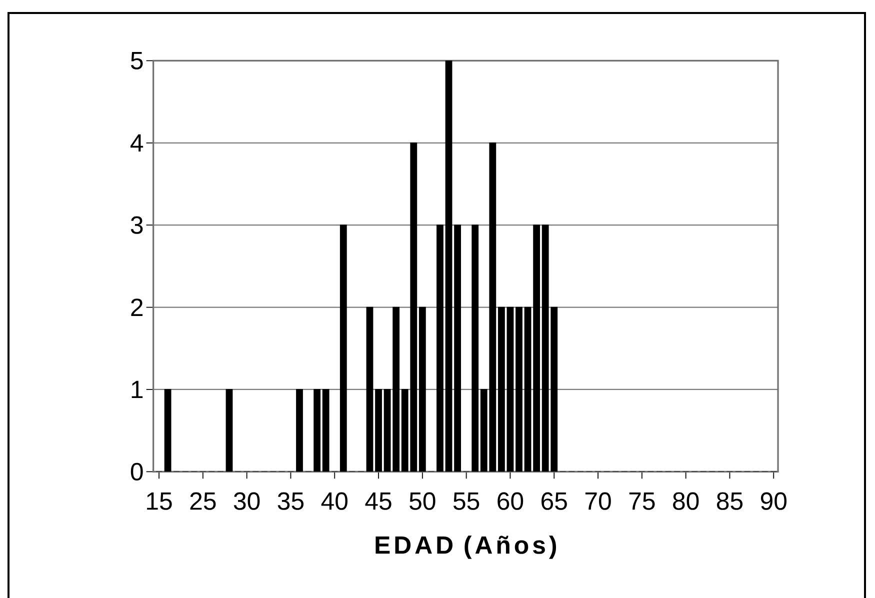 The image size is (875, 598). What do you see at coordinates (423, 501) in the screenshot?
I see `x-tick-label: 50` at bounding box center [423, 501].